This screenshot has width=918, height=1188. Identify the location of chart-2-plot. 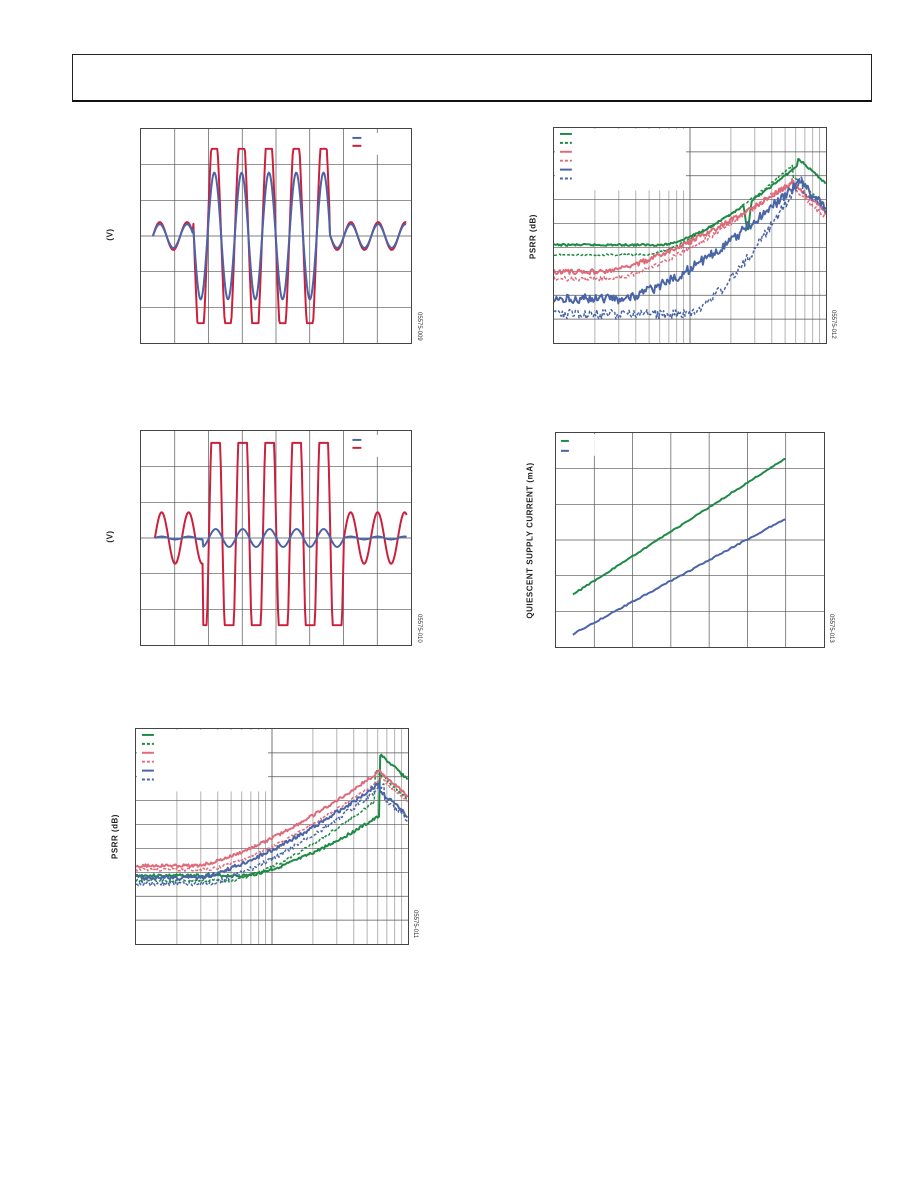
(276, 538).